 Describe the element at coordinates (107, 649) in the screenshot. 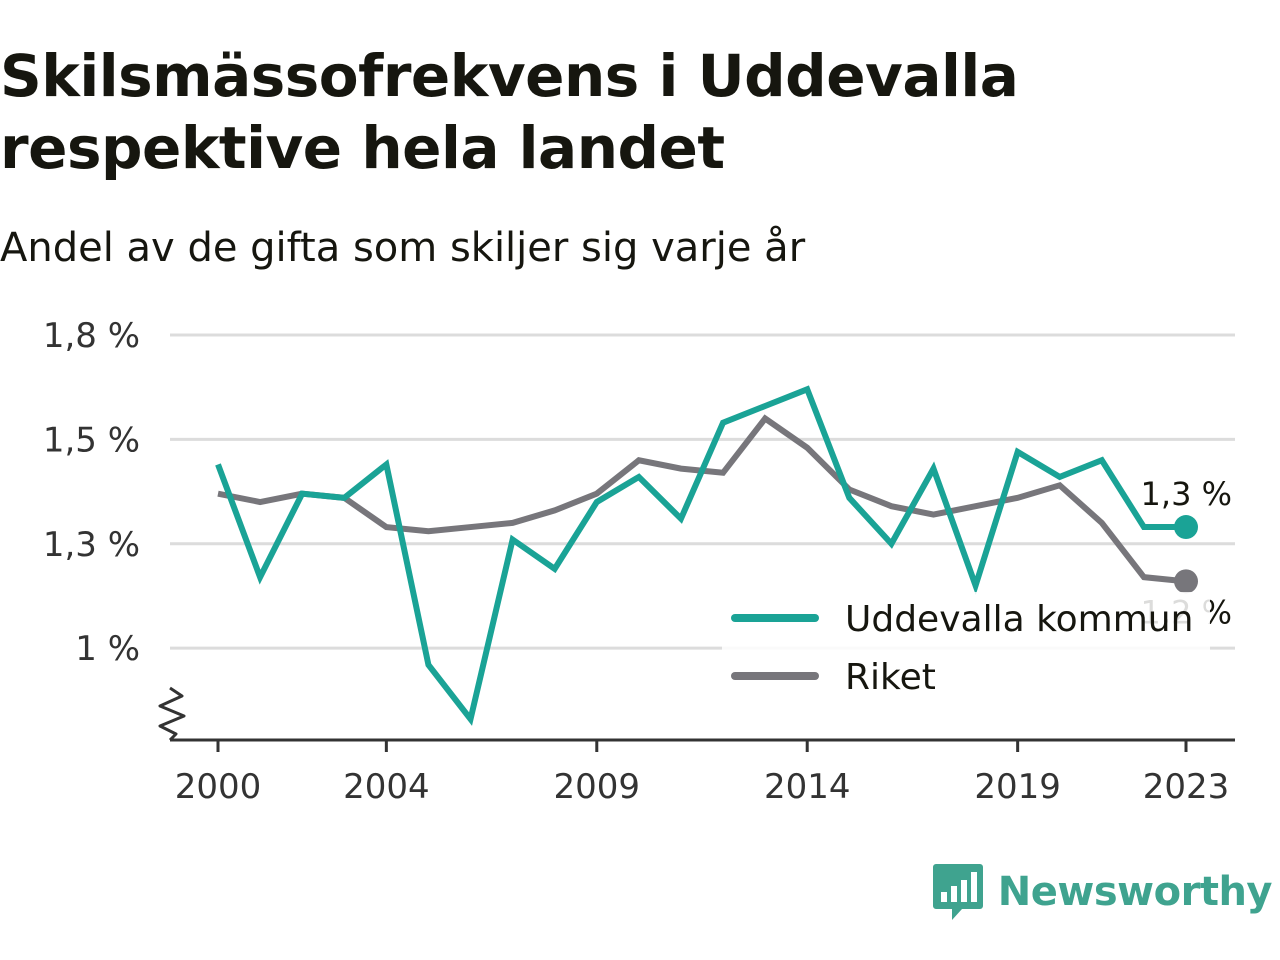

I see `y-tick-label: 1 %` at that location.